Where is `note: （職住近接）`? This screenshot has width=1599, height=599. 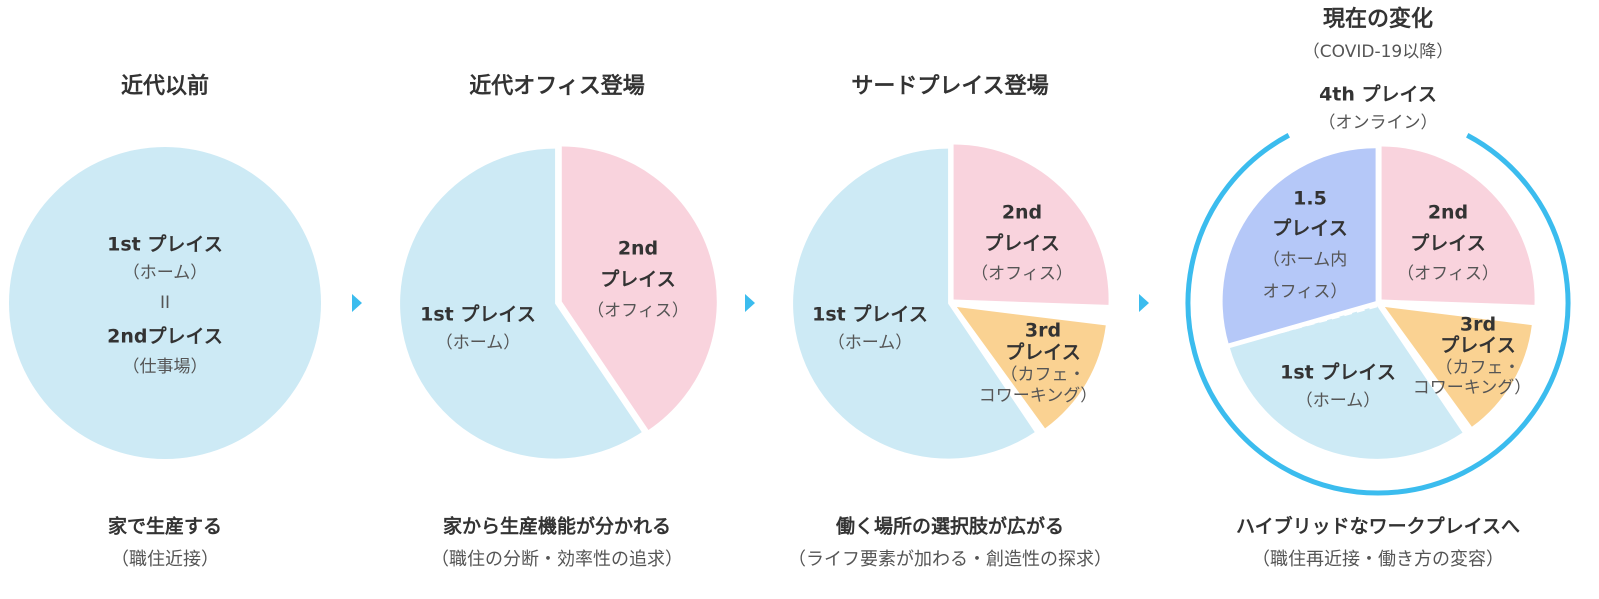
note: （職住近接） is located at coordinates (165, 559).